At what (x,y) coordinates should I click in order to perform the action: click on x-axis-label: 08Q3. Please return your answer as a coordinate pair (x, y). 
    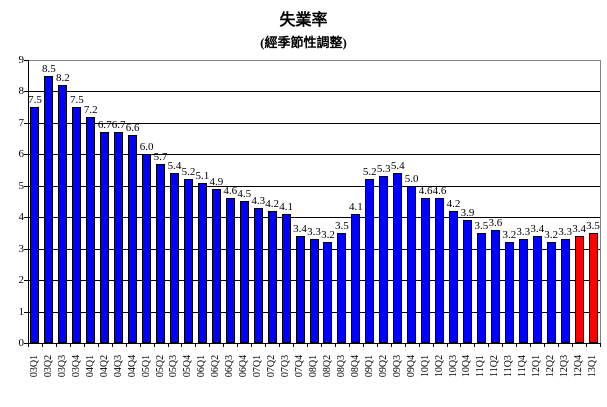
    Looking at the image, I should click on (341, 366).